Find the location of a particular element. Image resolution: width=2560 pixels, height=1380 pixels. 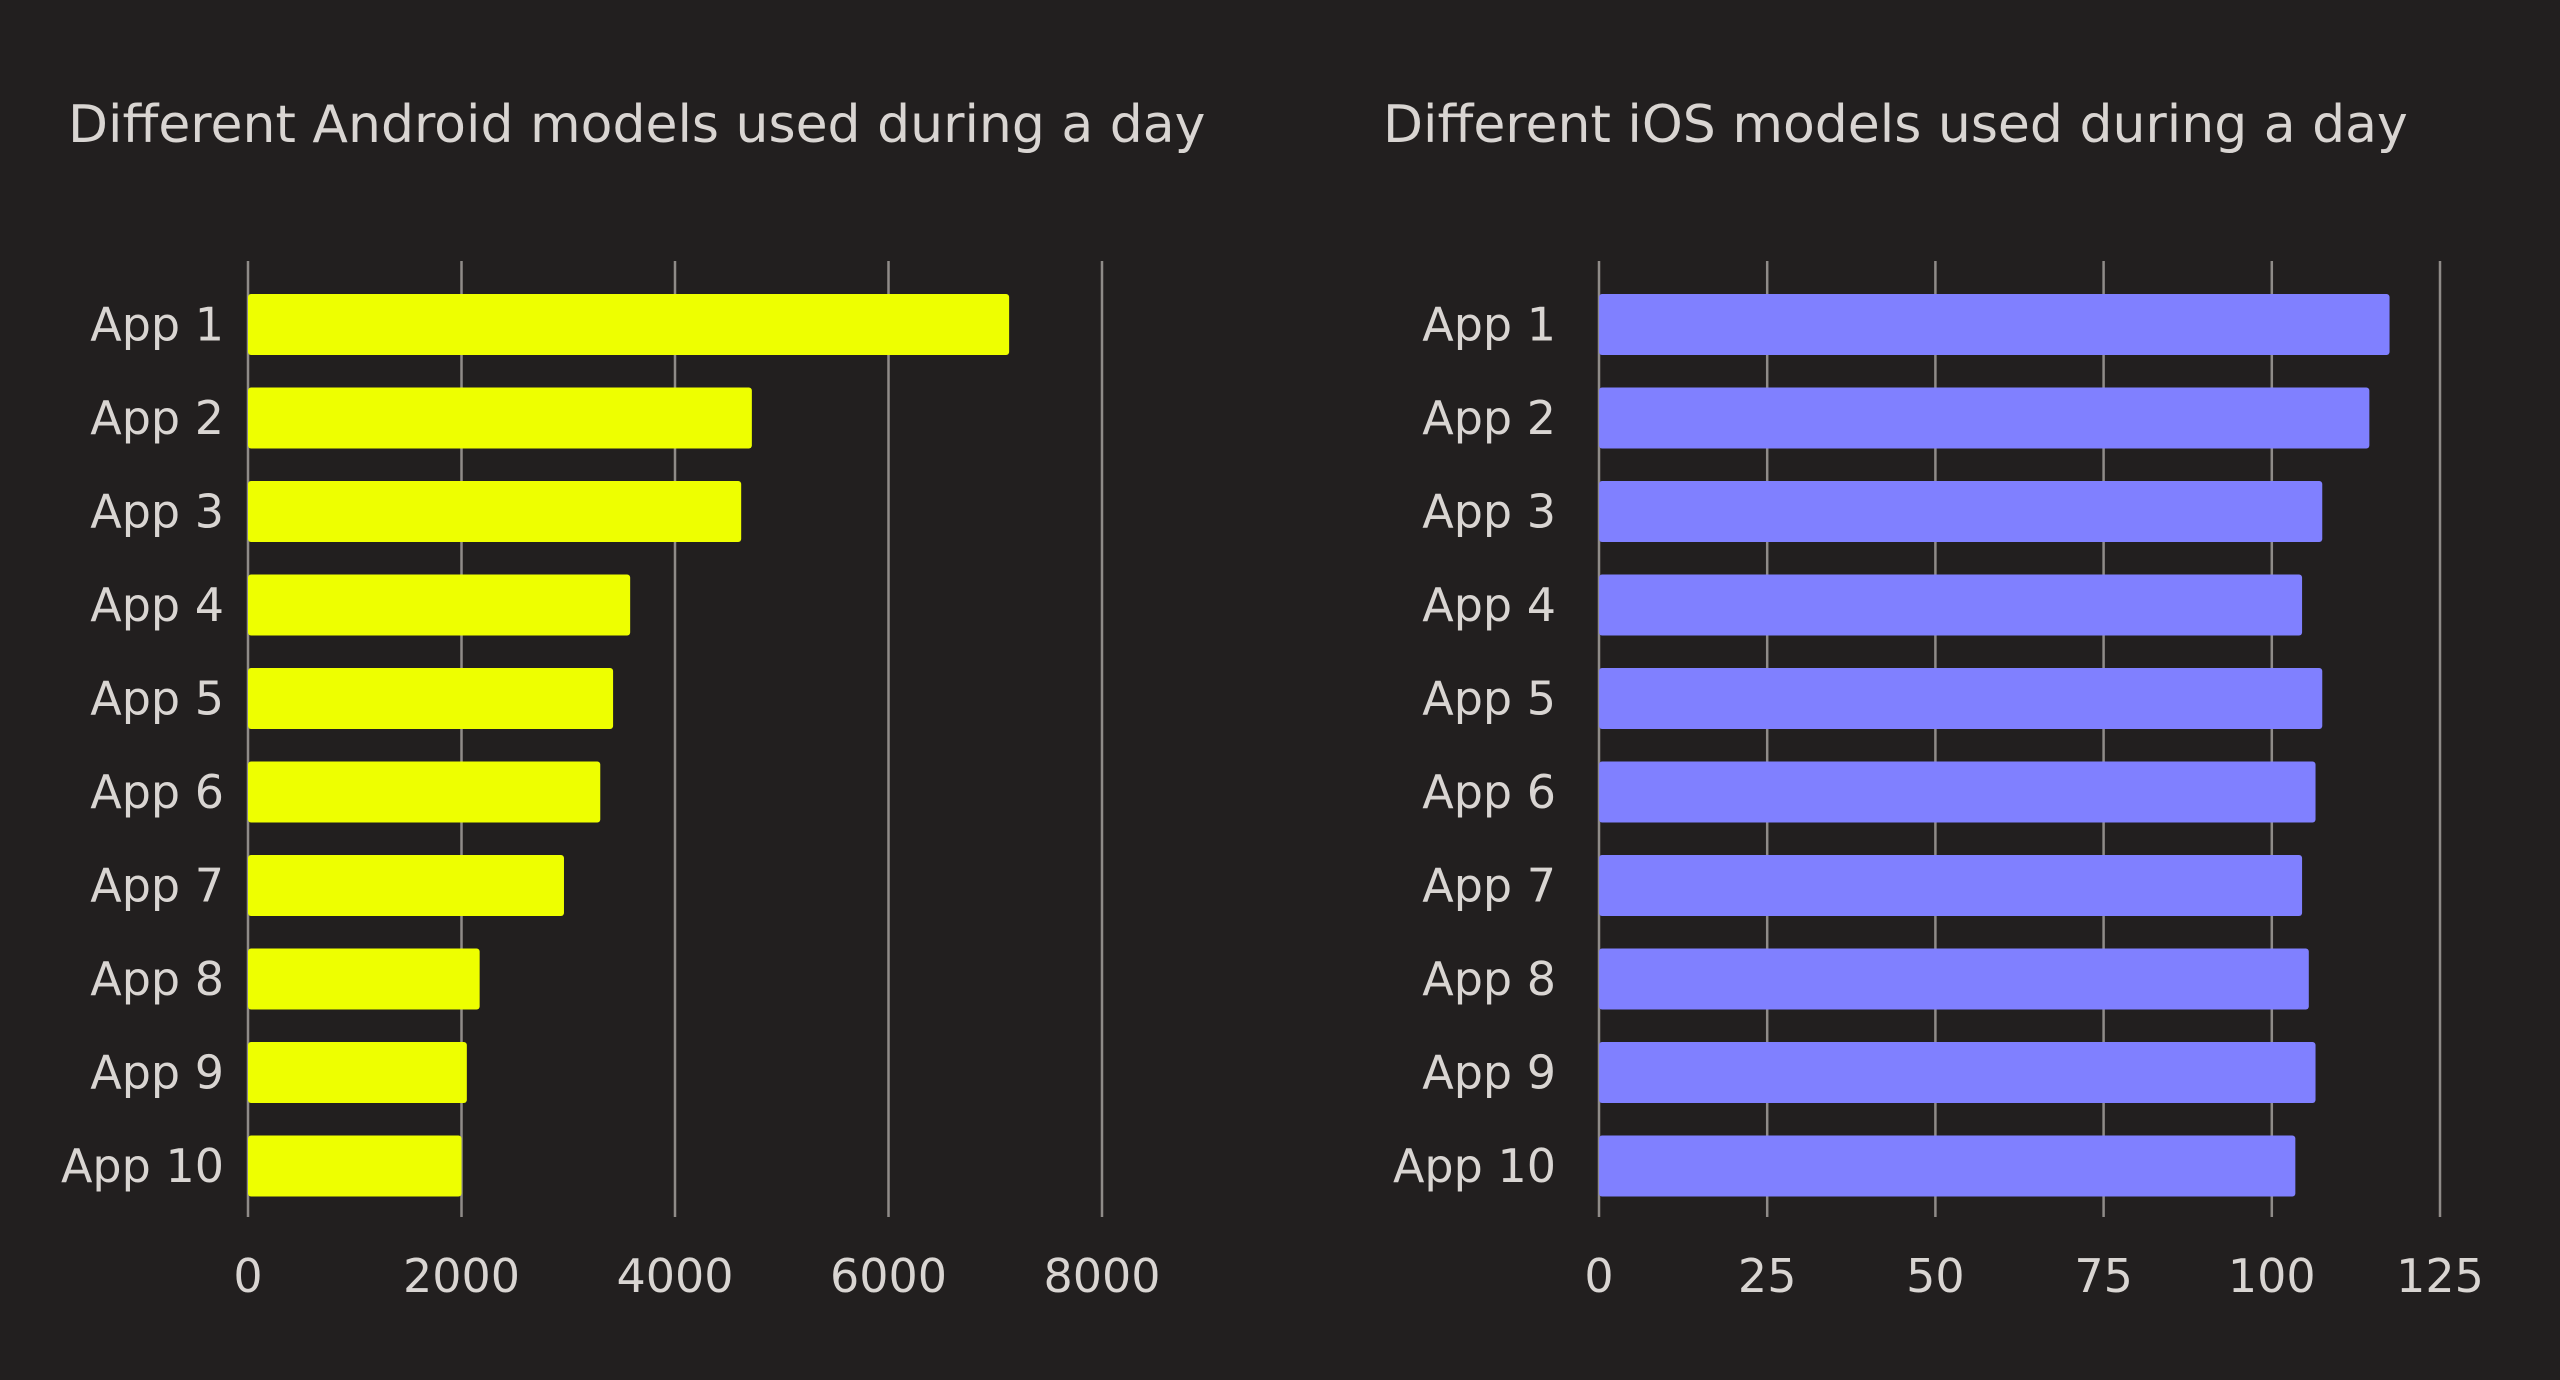

x-tick-label: 8000 is located at coordinates (1101, 1276).